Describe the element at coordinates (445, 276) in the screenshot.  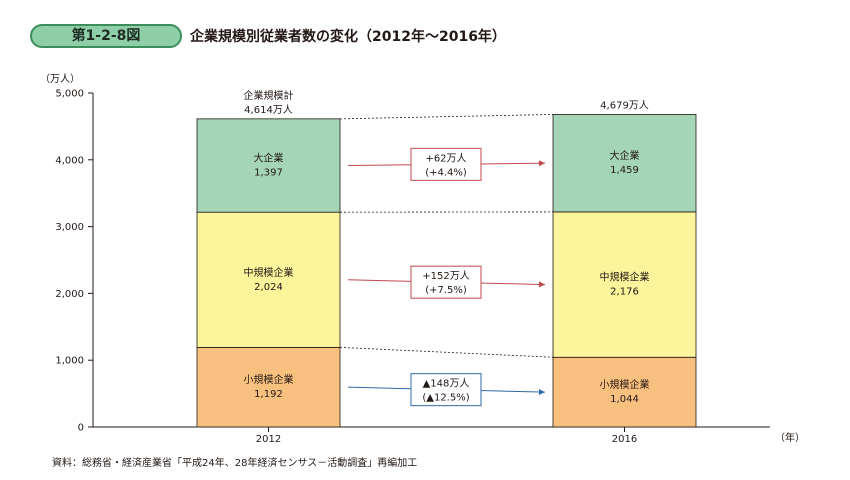
I see `change-amount-label: +152万人` at that location.